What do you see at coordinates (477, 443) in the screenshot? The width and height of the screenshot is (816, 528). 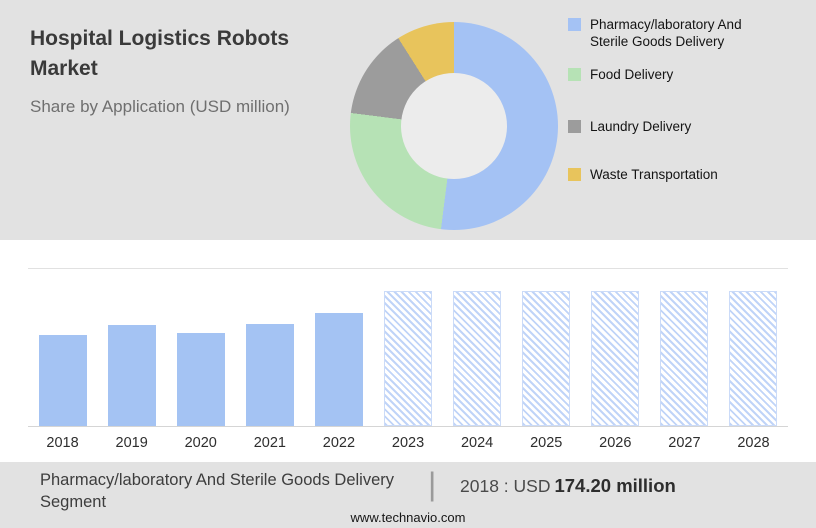 I see `x-axis-label: 2024` at bounding box center [477, 443].